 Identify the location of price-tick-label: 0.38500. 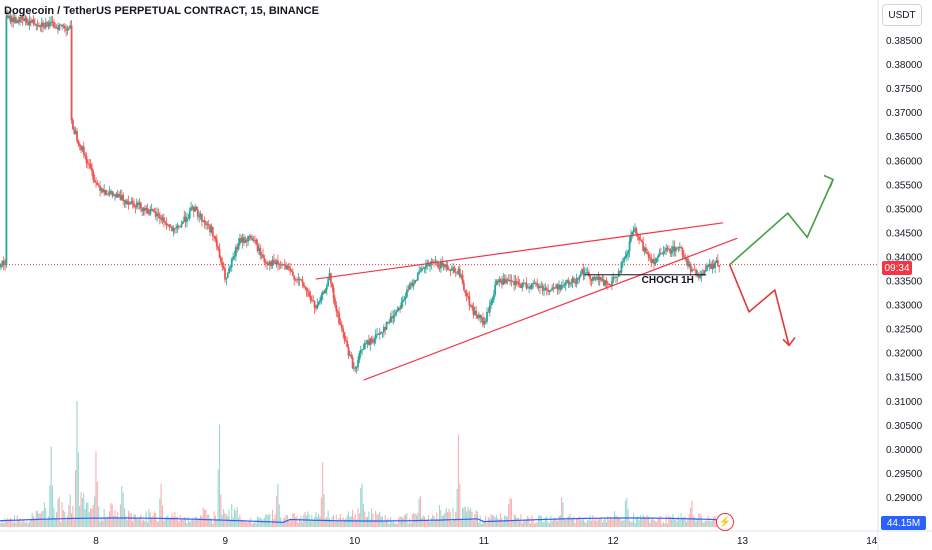
(904, 41).